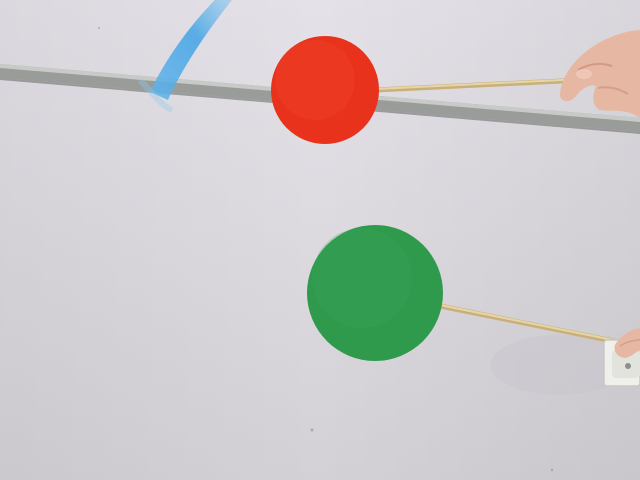 This screenshot has width=640, height=480. I want to click on blue-motion-streak, so click(184, 56).